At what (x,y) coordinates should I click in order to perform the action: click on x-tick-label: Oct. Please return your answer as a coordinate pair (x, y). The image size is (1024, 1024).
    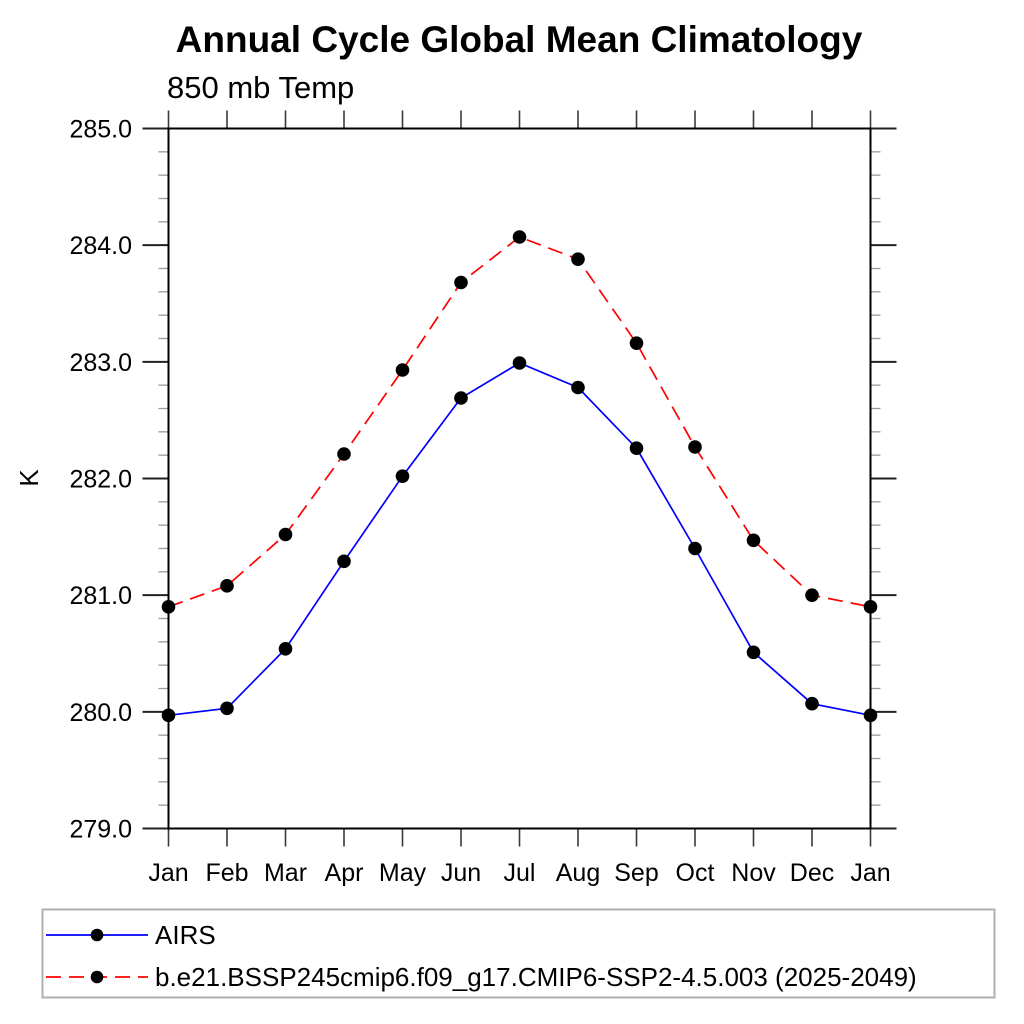
    Looking at the image, I should click on (695, 873).